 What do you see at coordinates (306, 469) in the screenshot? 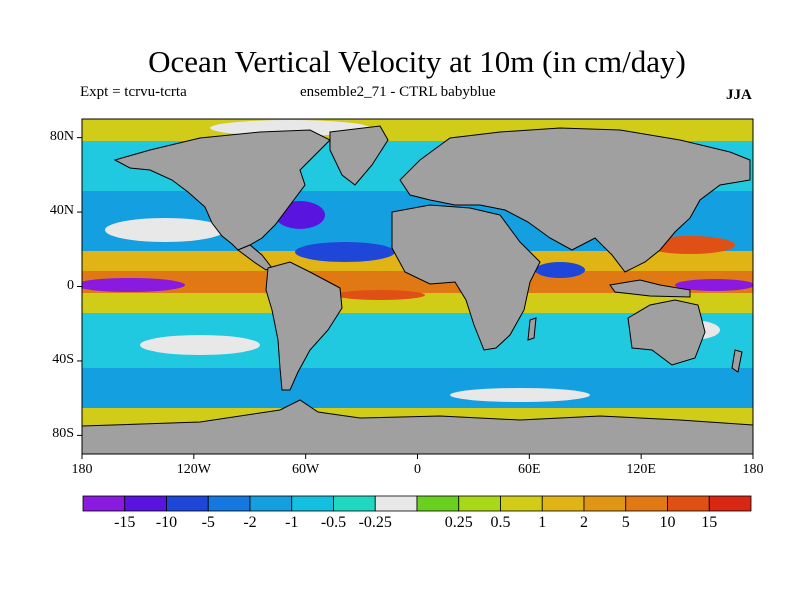
I see `lon-tick-label: 60W` at bounding box center [306, 469].